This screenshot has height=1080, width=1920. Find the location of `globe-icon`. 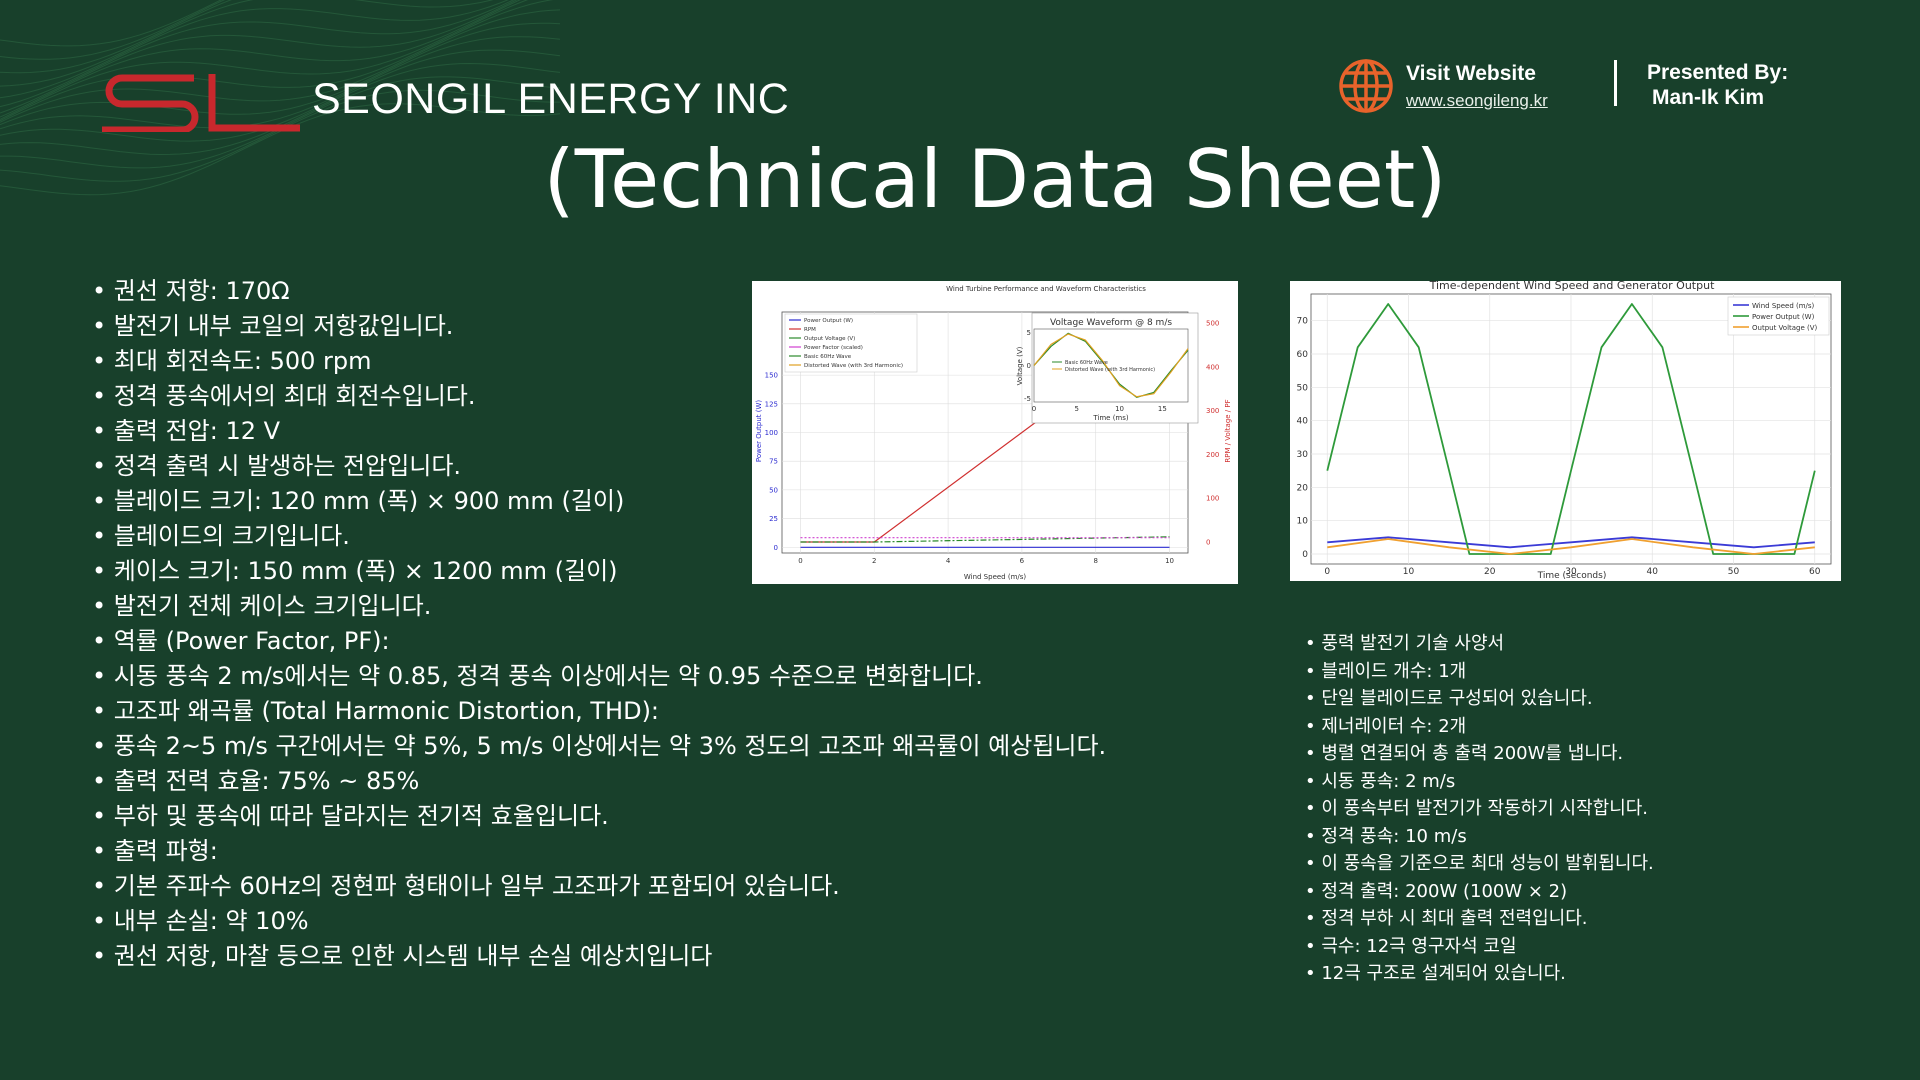

globe-icon is located at coordinates (1366, 86).